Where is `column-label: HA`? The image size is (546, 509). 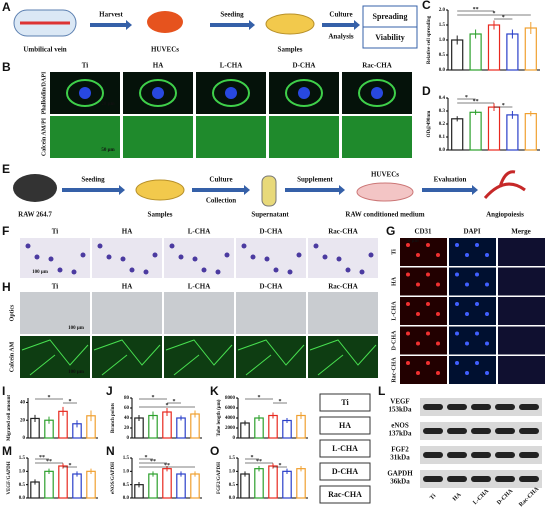
column-label: HA is located at coordinates (158, 66).